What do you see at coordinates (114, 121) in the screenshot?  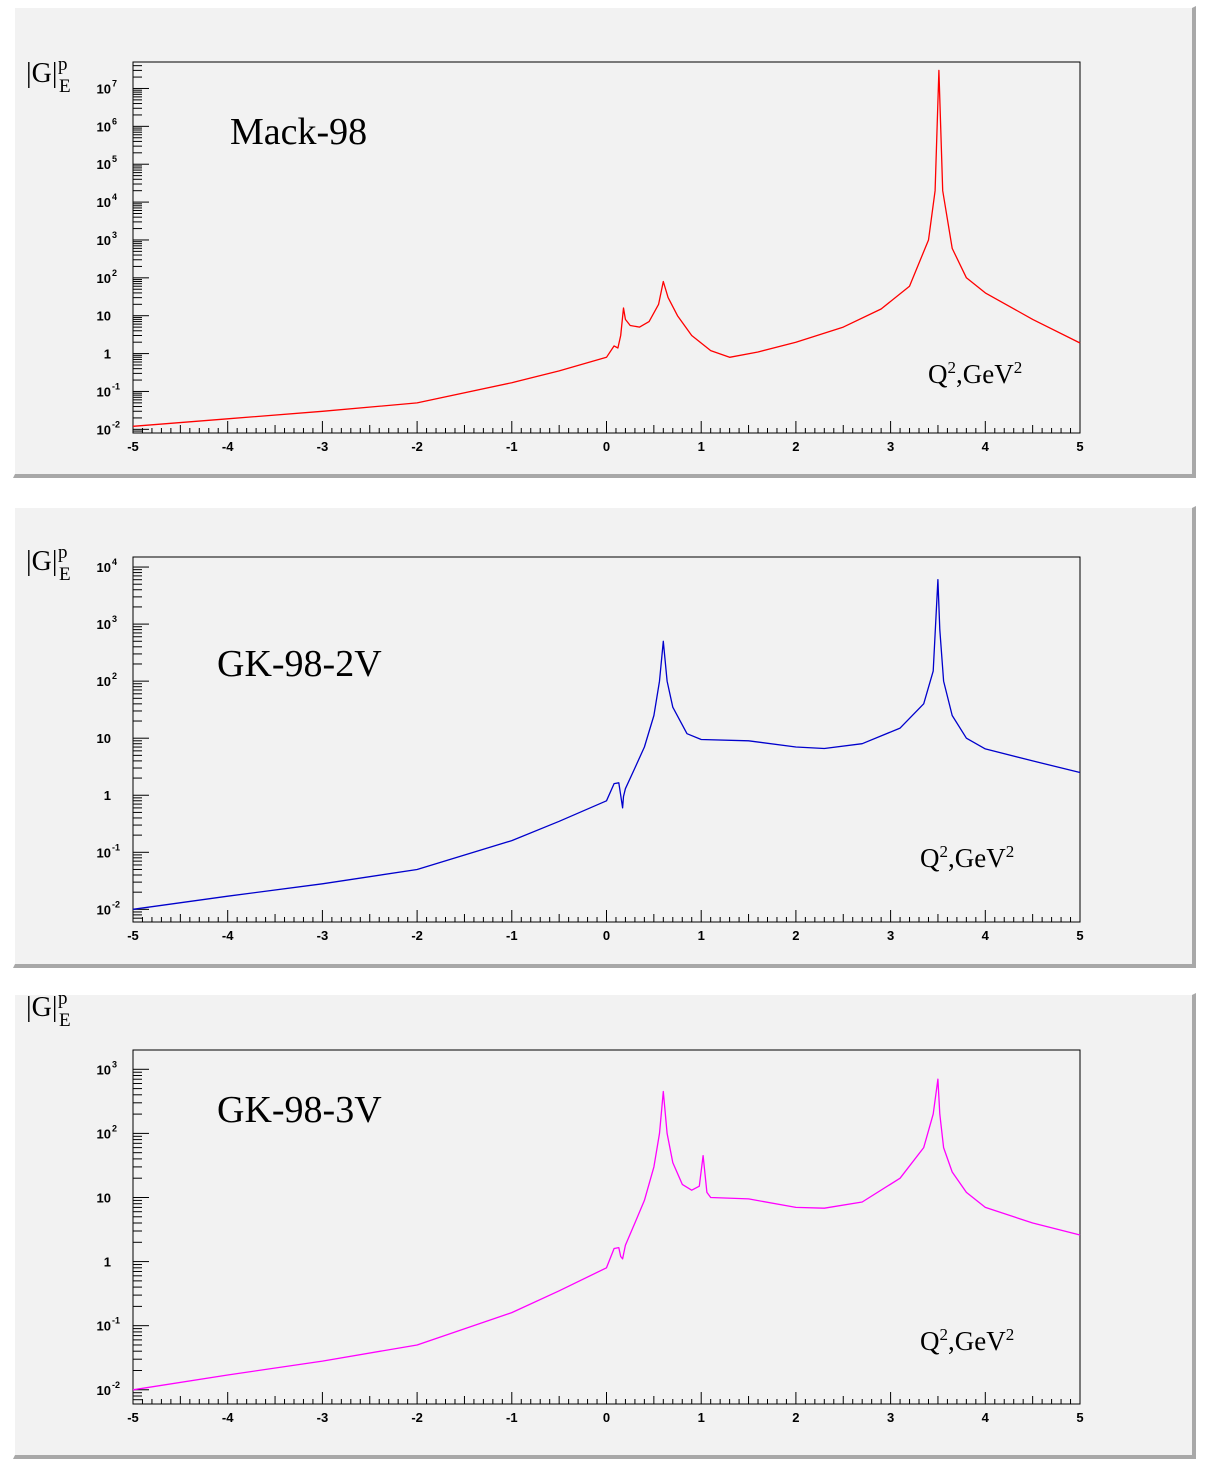 I see `y-tick-exponent: 6` at bounding box center [114, 121].